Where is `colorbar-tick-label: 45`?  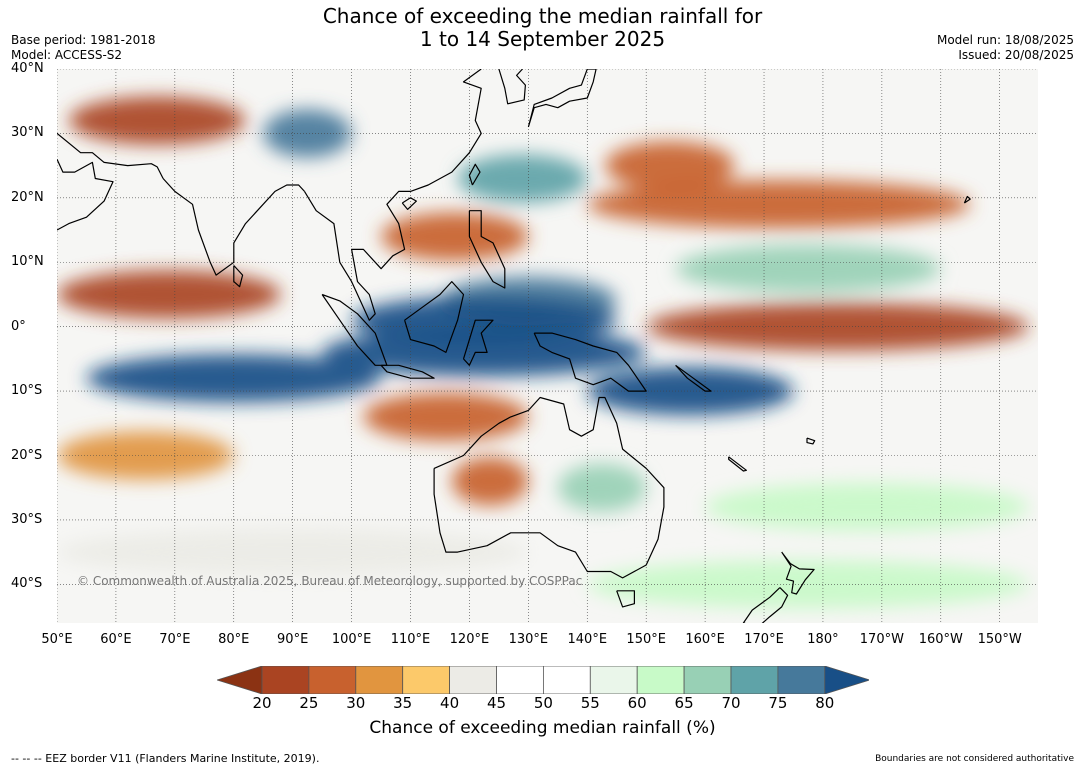
colorbar-tick-label: 45 is located at coordinates (496, 703).